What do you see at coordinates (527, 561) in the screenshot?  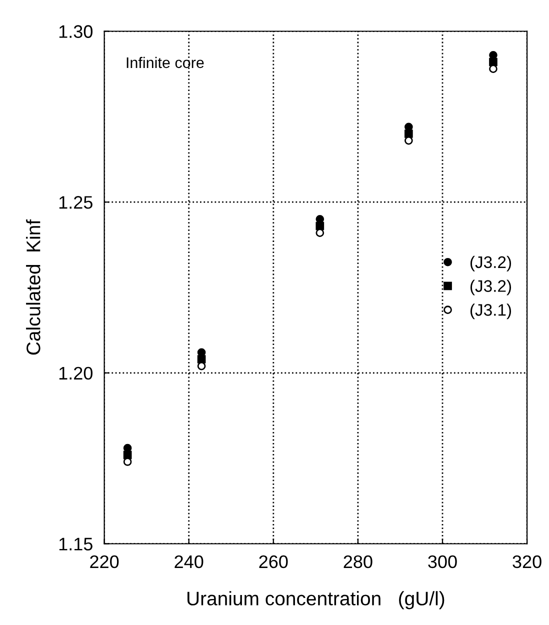 I see `x-tick-label: 320` at bounding box center [527, 561].